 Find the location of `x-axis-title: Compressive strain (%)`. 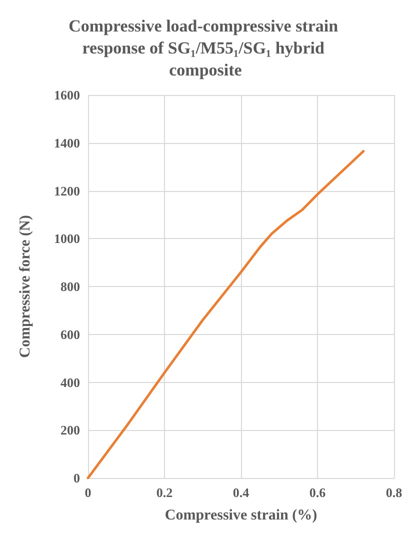

x-axis-title: Compressive strain (%) is located at coordinates (241, 516).